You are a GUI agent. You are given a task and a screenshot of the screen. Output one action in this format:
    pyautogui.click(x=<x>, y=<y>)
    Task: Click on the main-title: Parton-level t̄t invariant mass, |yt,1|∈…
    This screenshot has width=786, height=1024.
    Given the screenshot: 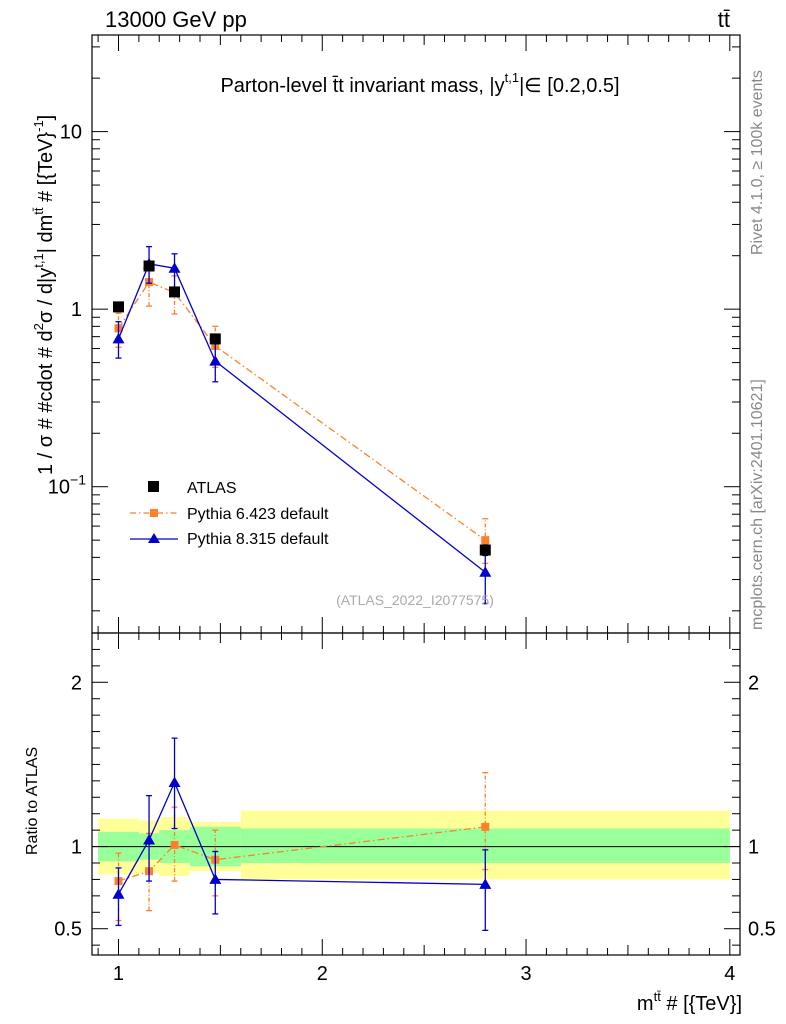 What is the action you would take?
    pyautogui.click(x=419, y=83)
    